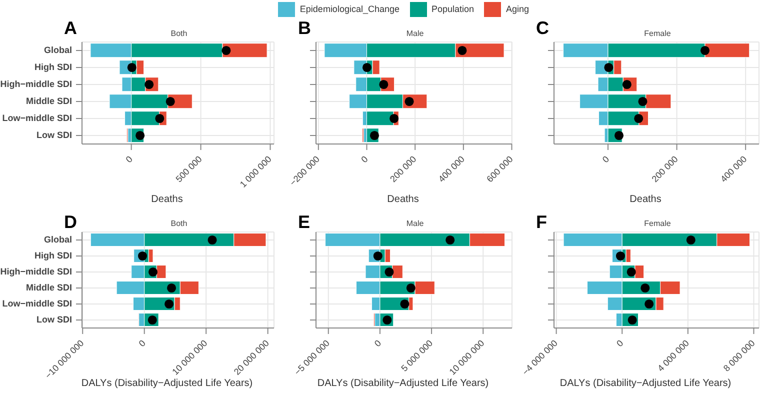 This screenshot has height=398, width=767. I want to click on chart-title: B, so click(304, 28).